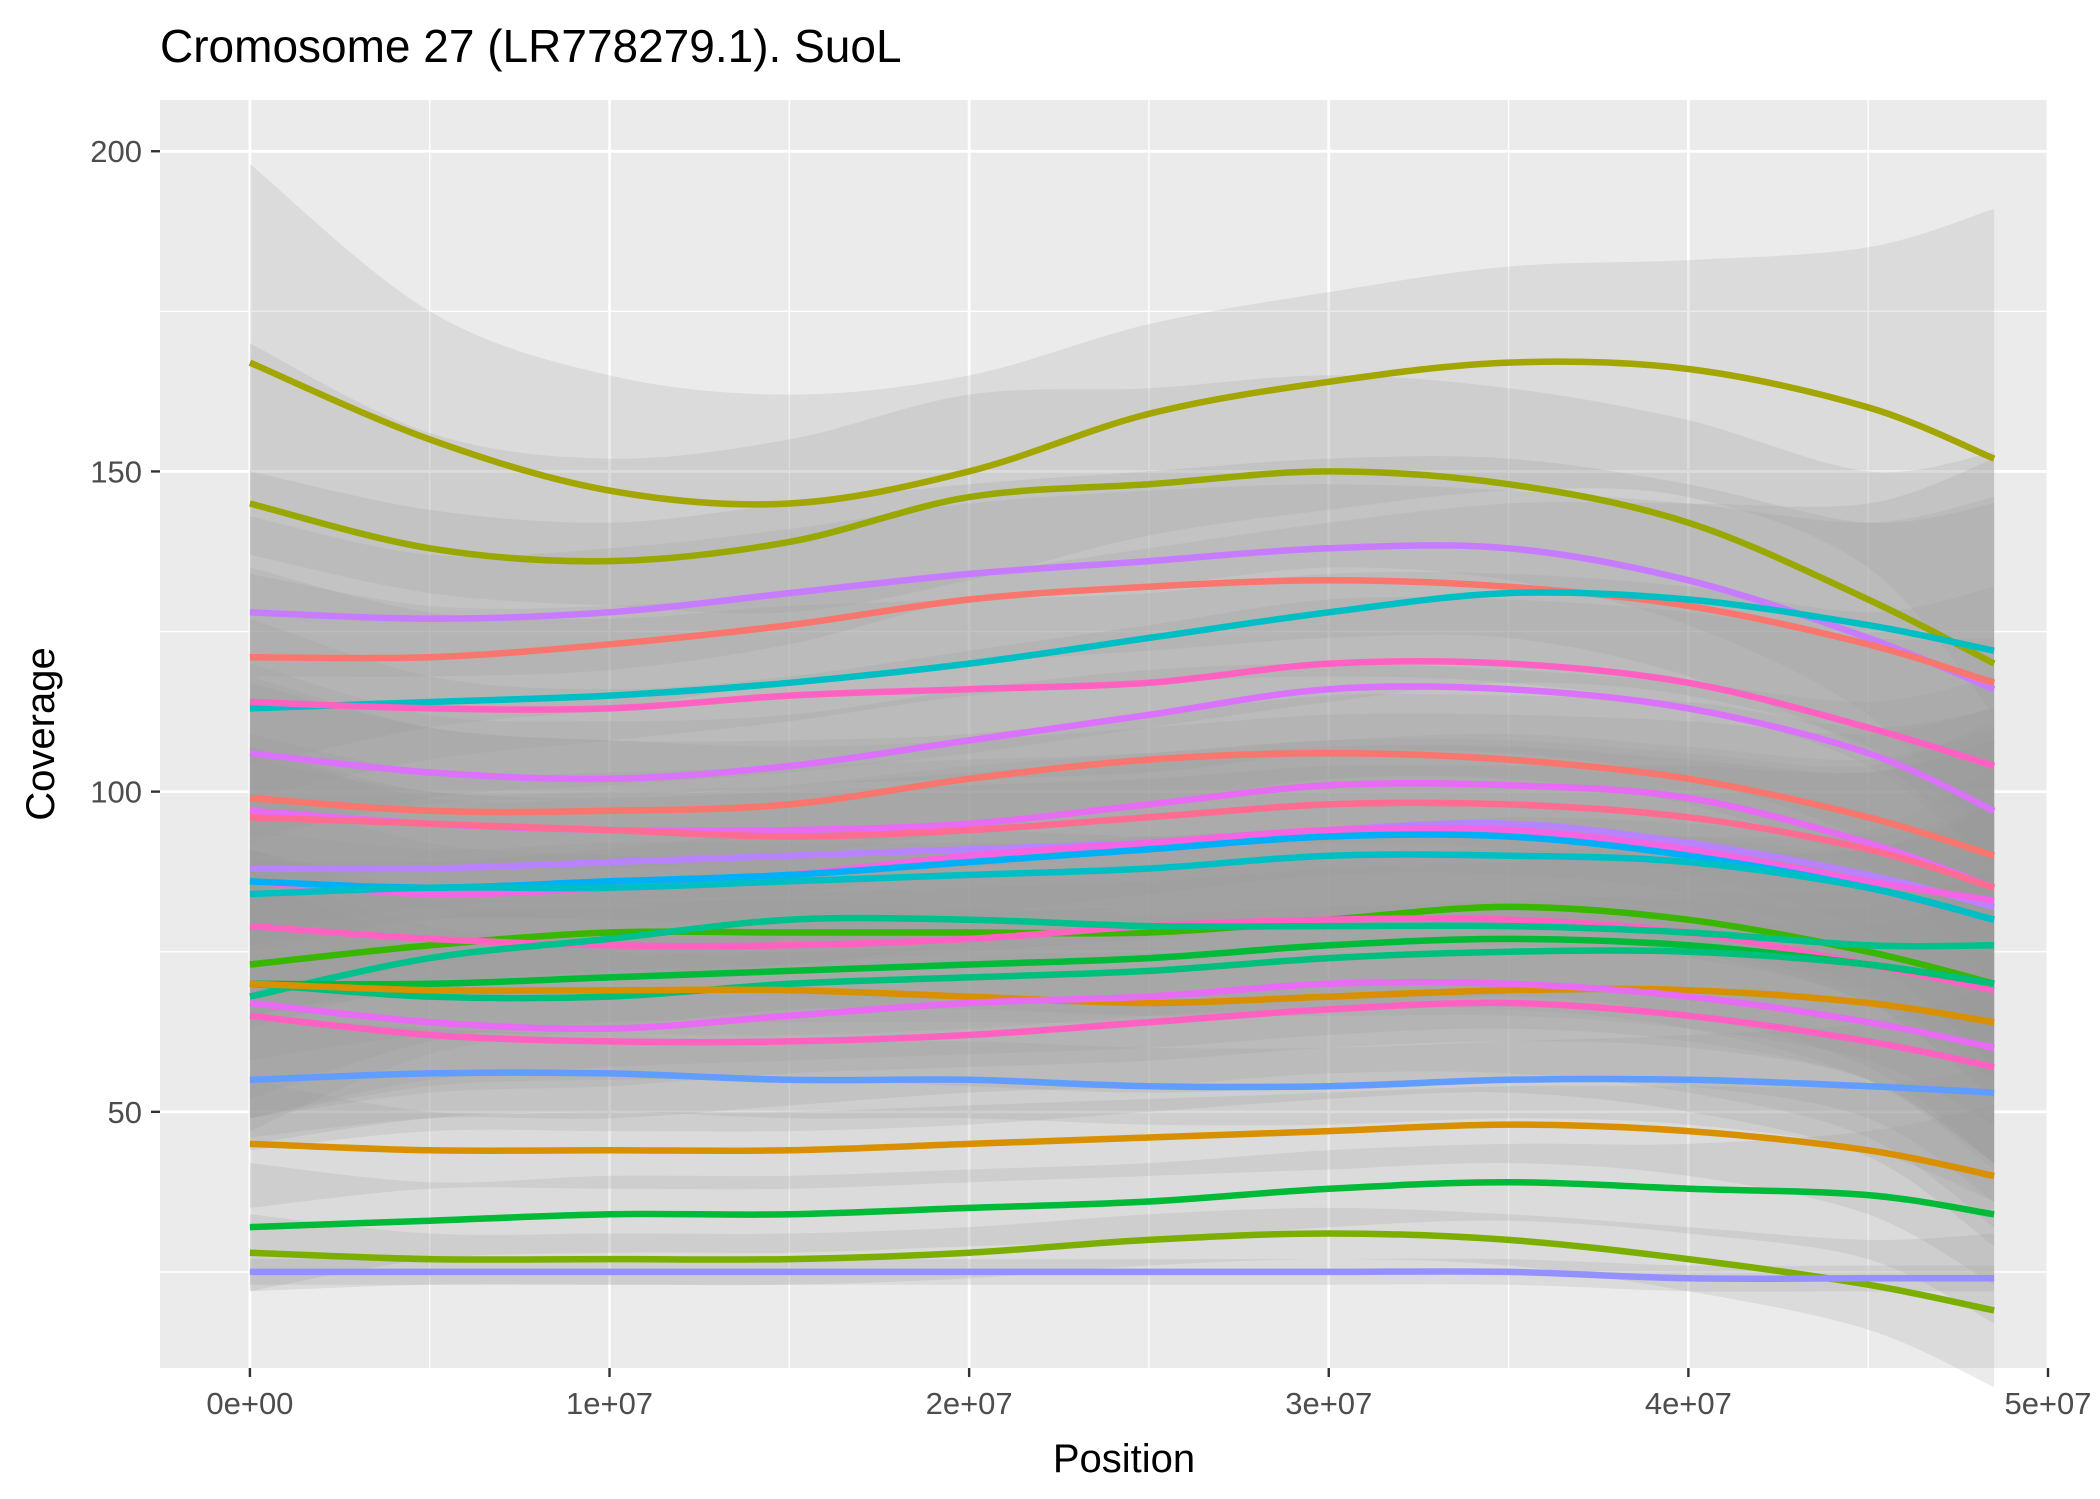  What do you see at coordinates (1688, 1403) in the screenshot?
I see `x-tick-label: 4e+07` at bounding box center [1688, 1403].